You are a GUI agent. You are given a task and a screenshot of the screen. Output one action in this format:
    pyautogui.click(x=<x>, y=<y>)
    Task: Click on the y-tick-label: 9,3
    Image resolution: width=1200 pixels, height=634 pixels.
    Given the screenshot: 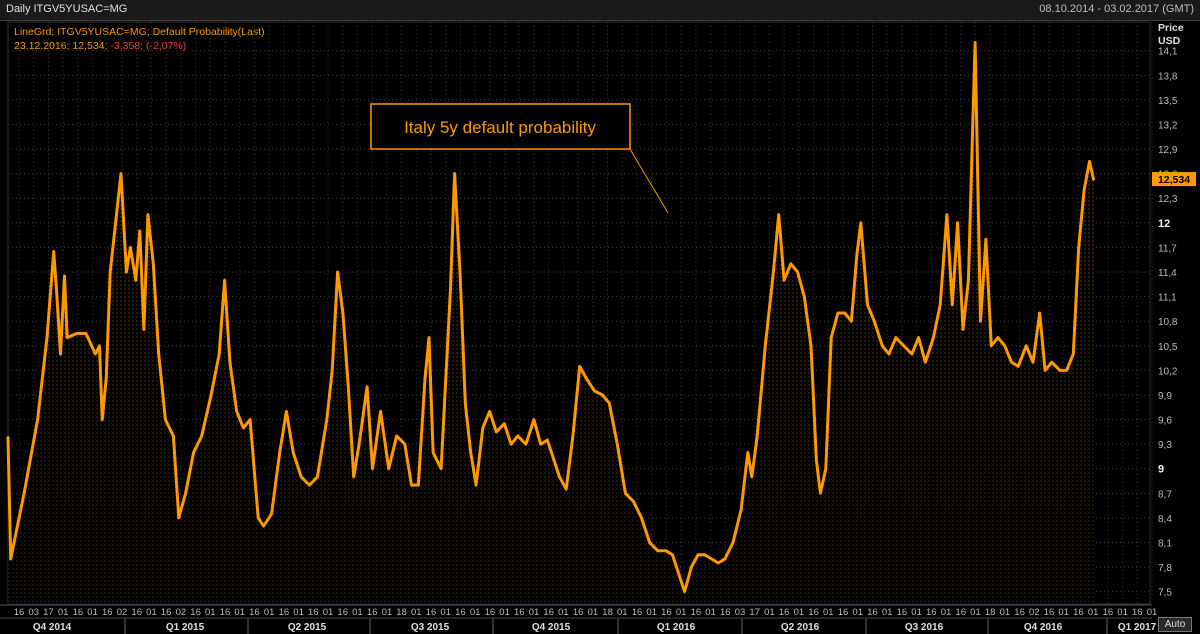 What is the action you would take?
    pyautogui.click(x=1165, y=445)
    